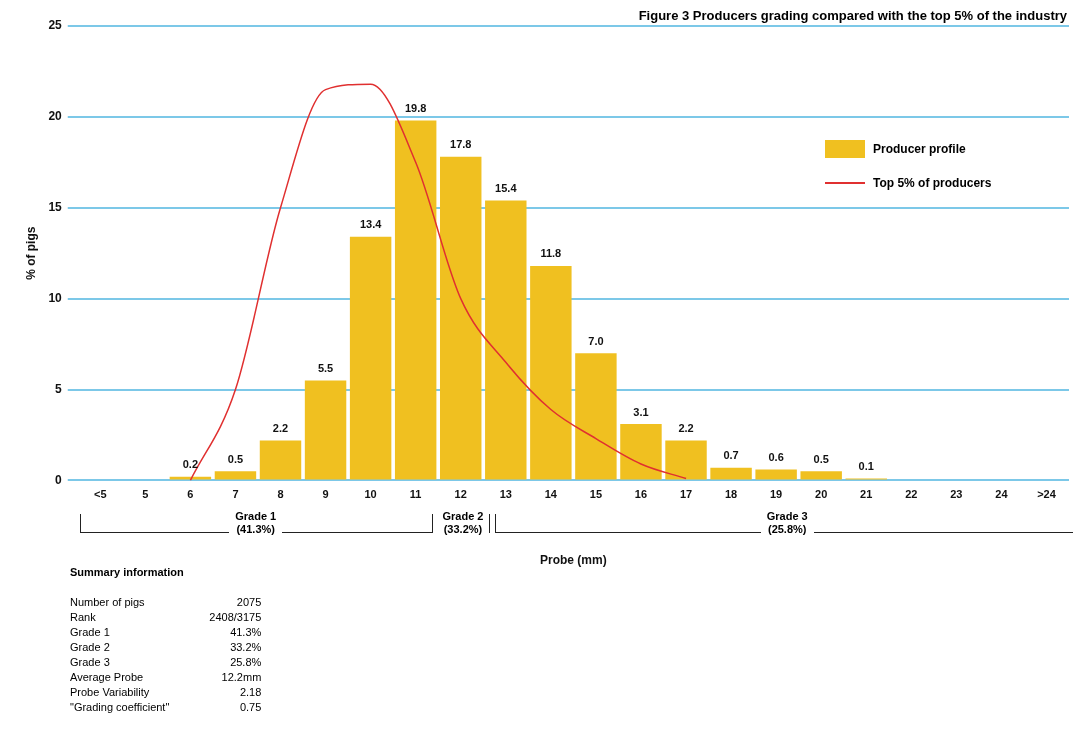 This screenshot has width=1073, height=756. Describe the element at coordinates (55, 297) in the screenshot. I see `y-tick-label: 10` at that location.